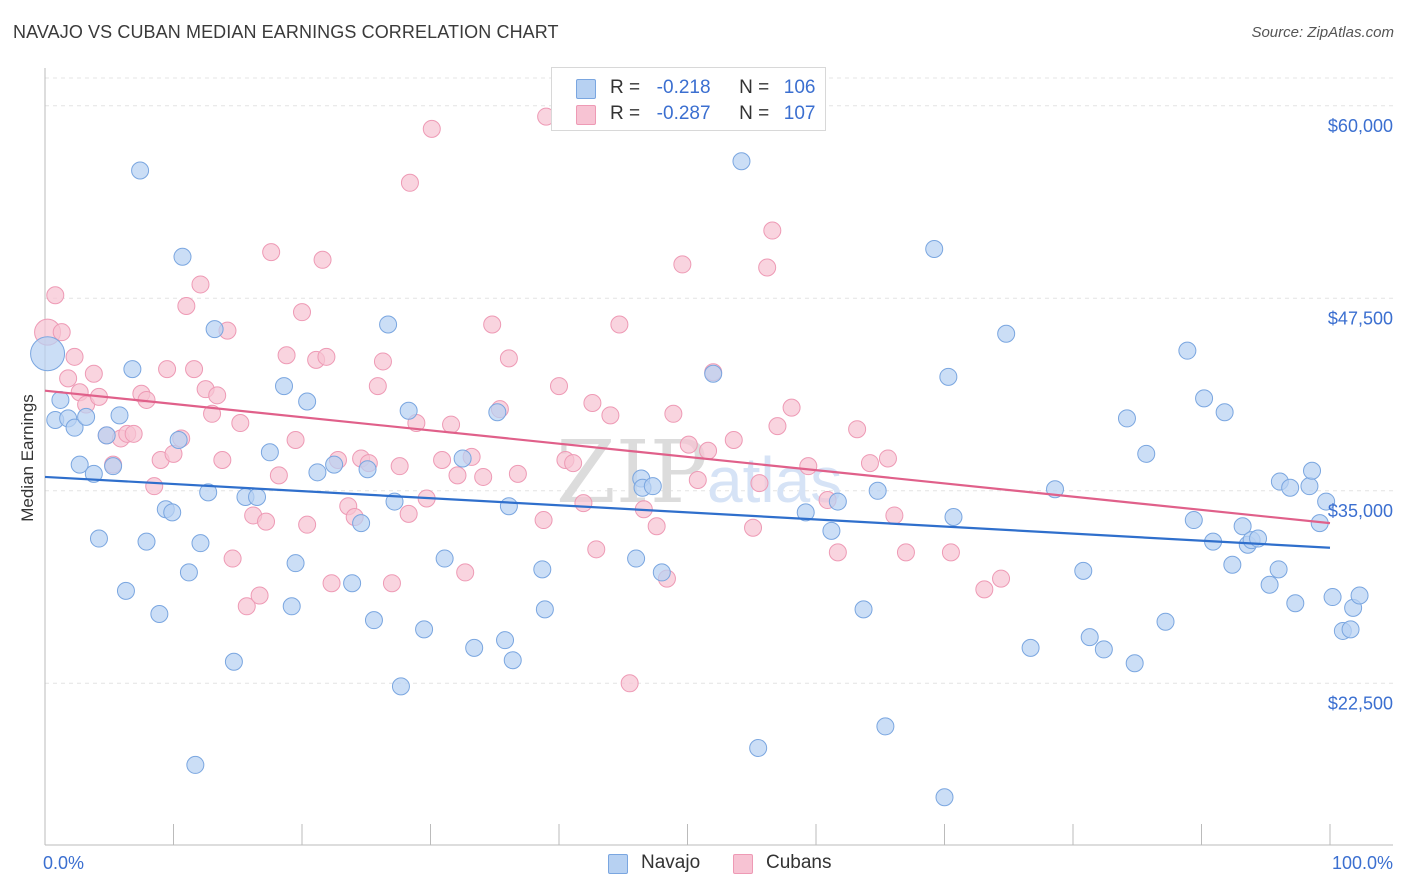 The width and height of the screenshot is (1406, 892). Describe the element at coordinates (618, 864) in the screenshot. I see `navajo-legend-swatch` at that location.